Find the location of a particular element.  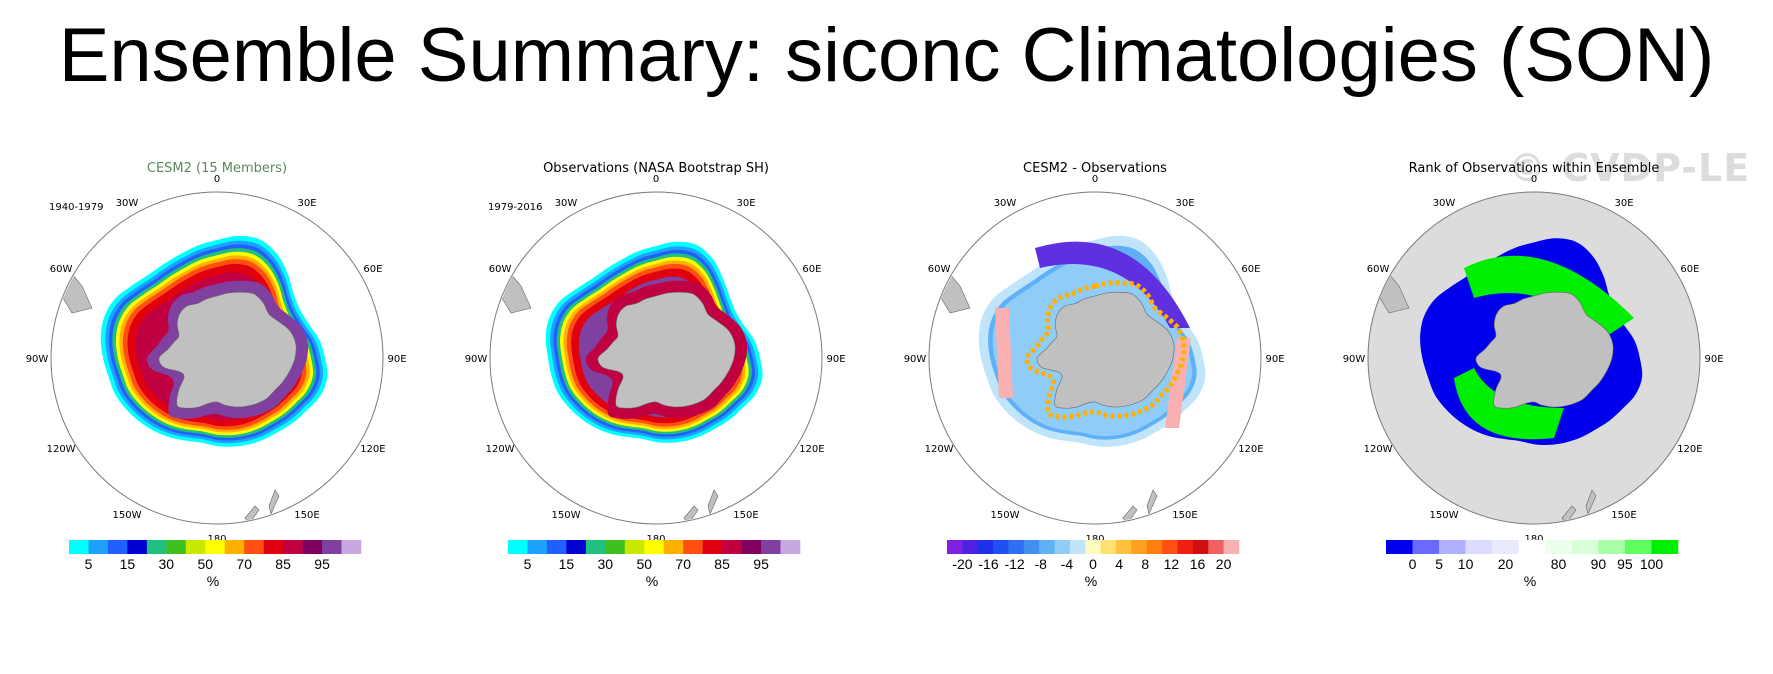

period-label: 1940-1979 is located at coordinates (76, 207).